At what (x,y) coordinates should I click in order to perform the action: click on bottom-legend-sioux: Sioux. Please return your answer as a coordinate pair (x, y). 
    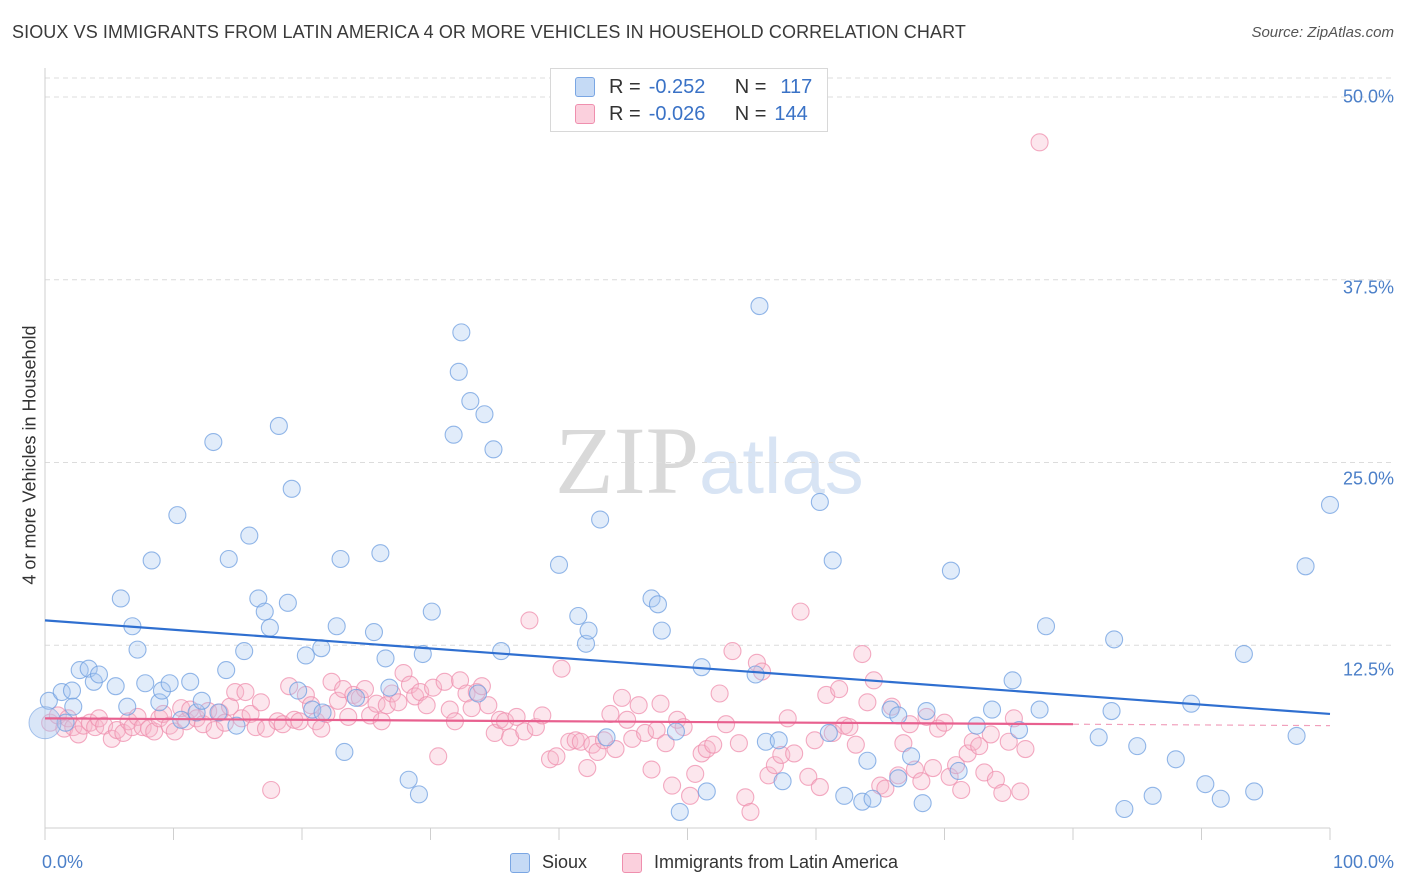
    Looking at the image, I should click on (548, 862).